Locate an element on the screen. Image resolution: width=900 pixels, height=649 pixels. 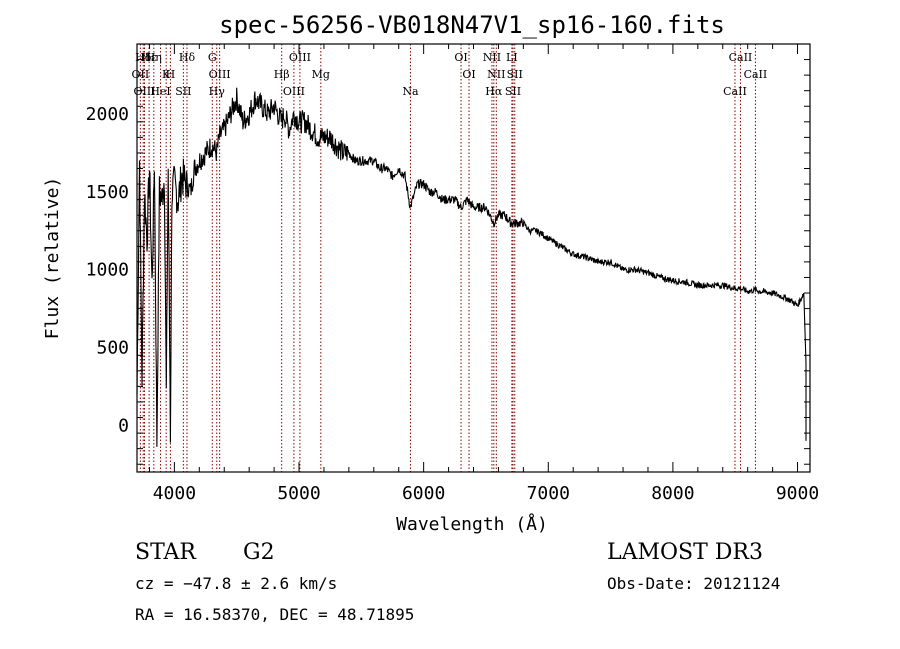
line-label-hβ: Hβ is located at coordinates (282, 74).